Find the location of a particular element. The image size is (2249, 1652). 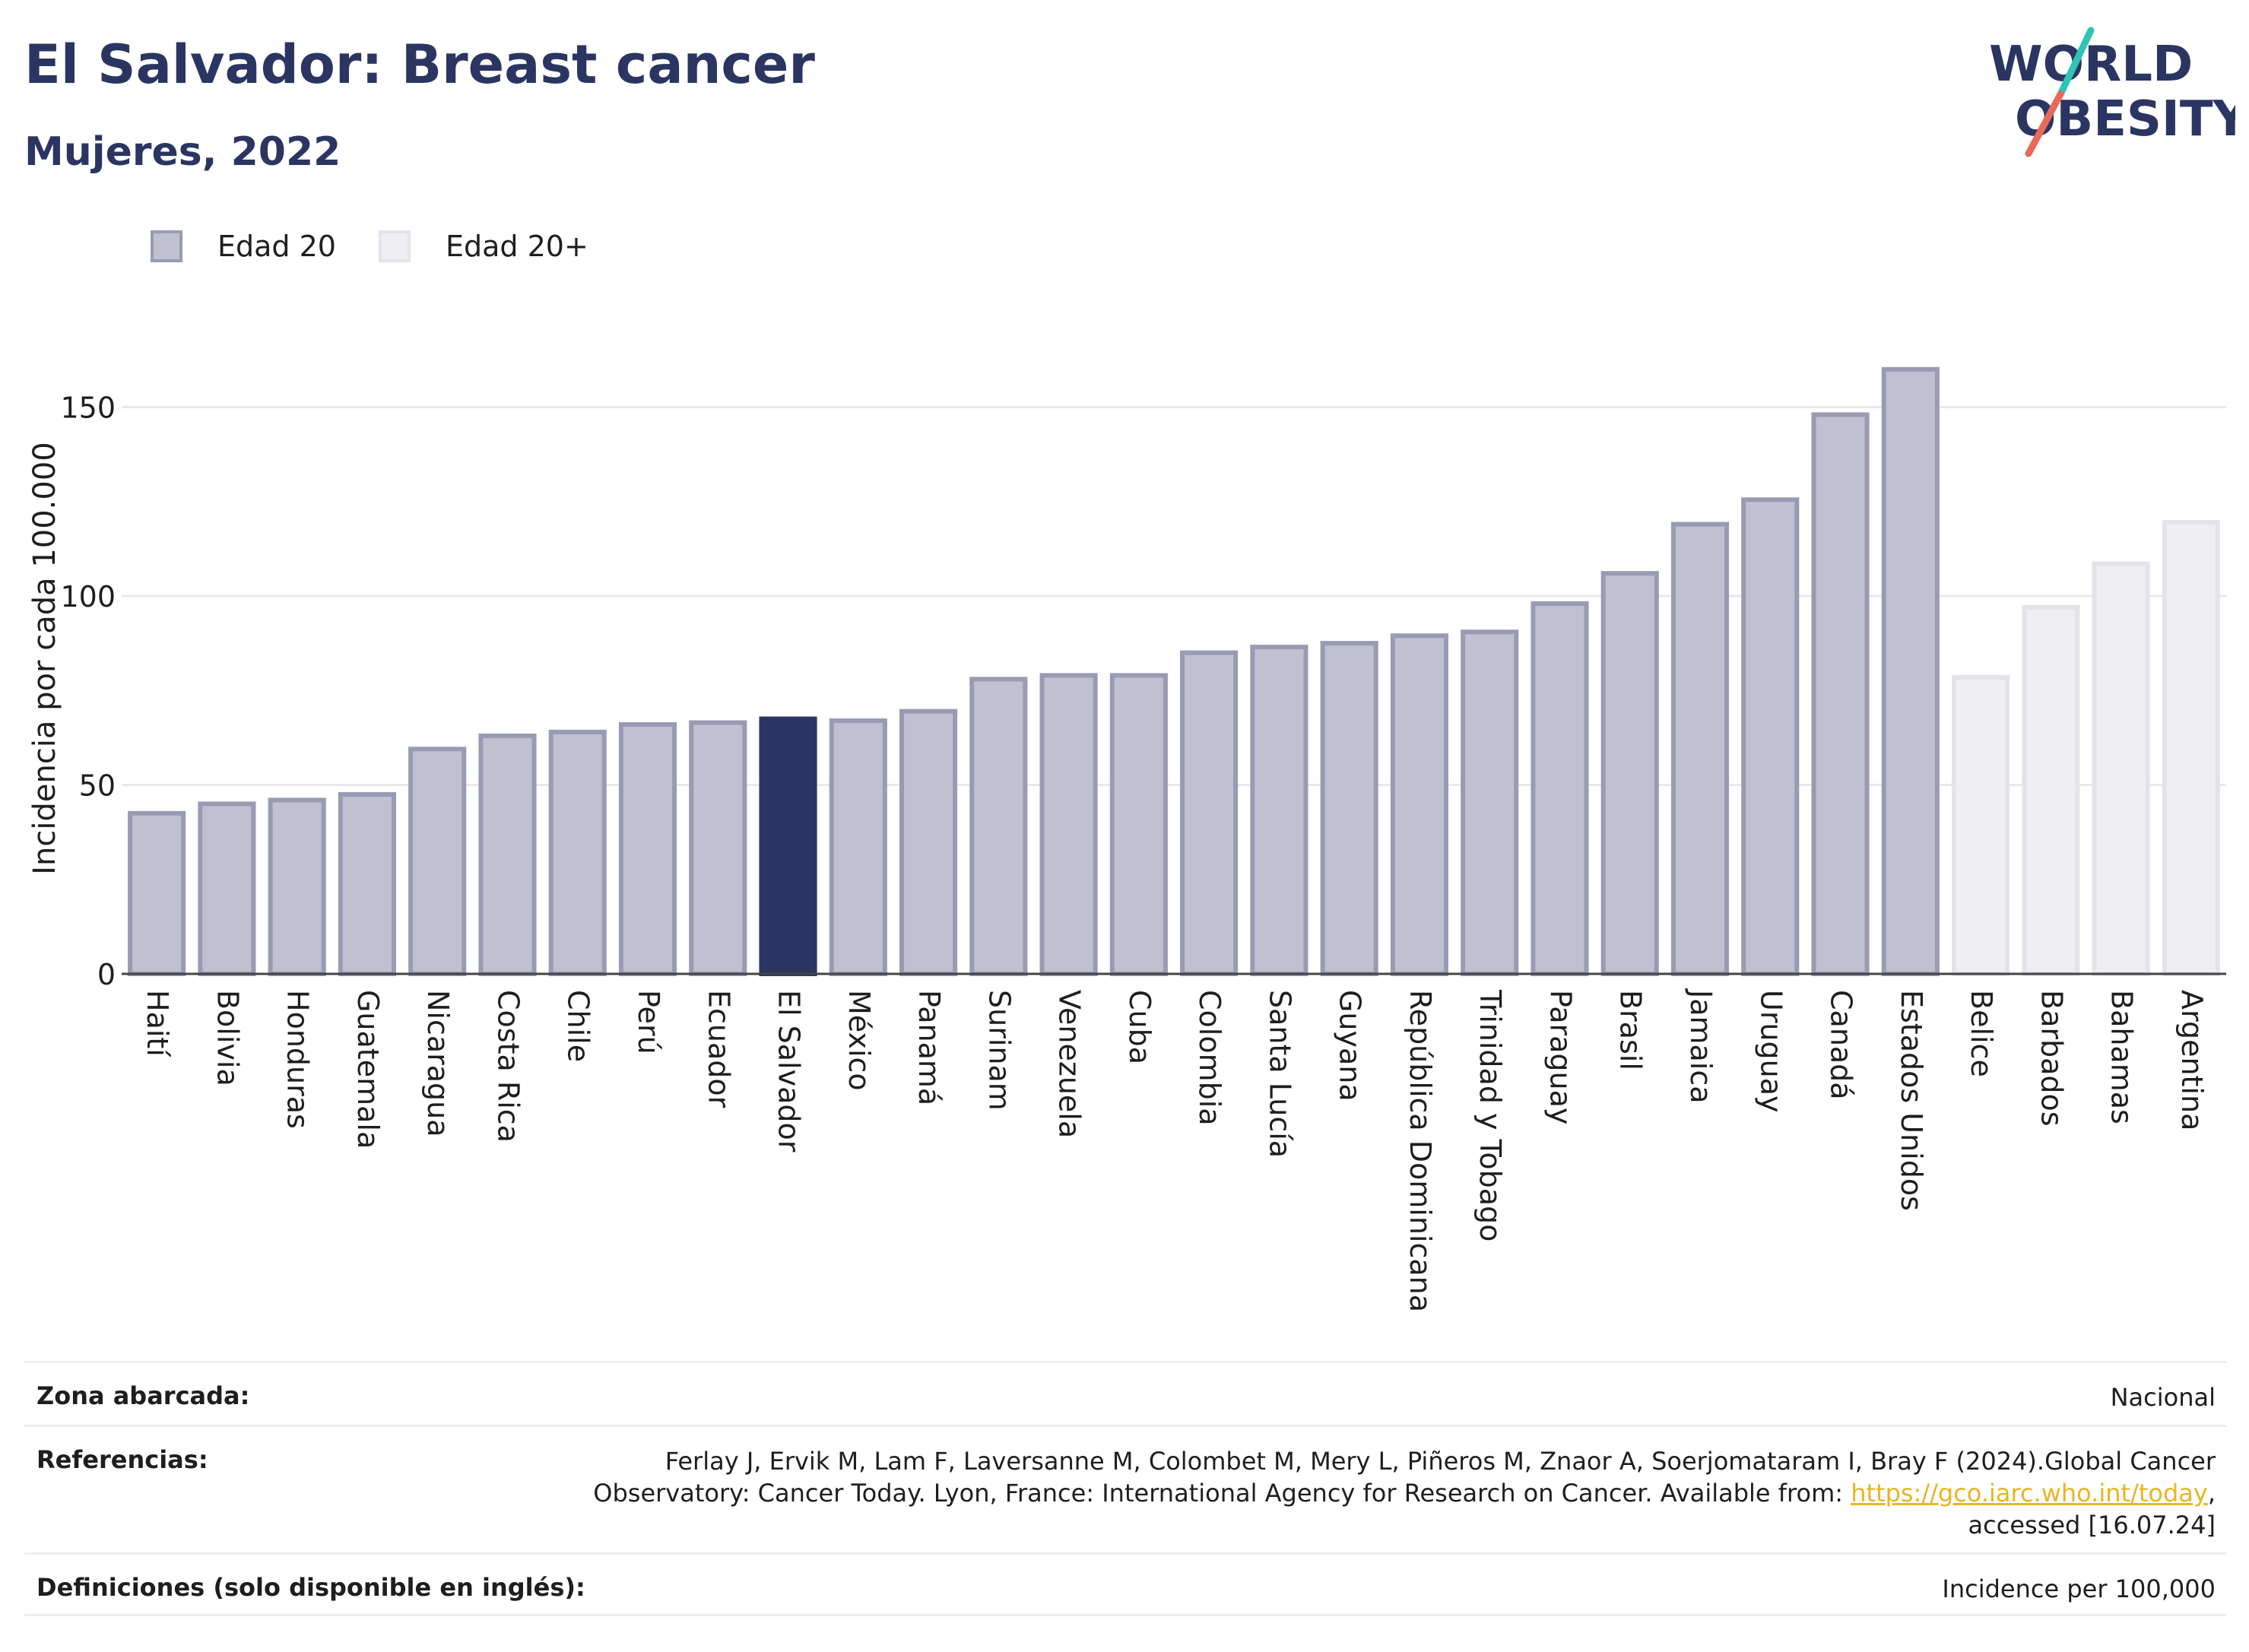

zona-label: Zona abarcada: is located at coordinates (143, 1395).